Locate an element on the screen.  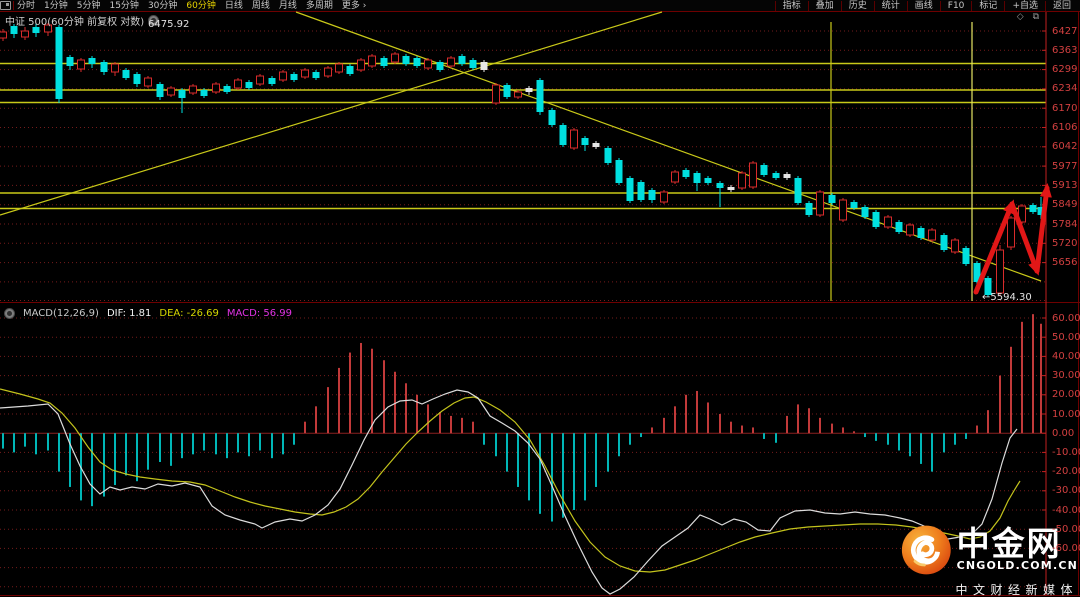
menu-item-月线: 月线 is located at coordinates (287, 5).